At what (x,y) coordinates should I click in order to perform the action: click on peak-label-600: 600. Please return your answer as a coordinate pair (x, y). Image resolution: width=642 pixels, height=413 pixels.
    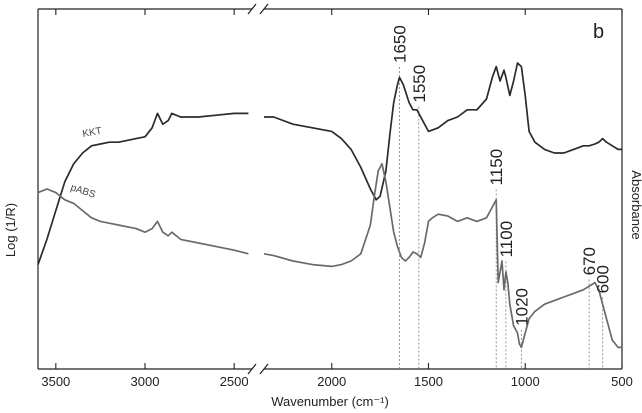
    Looking at the image, I should click on (603, 279).